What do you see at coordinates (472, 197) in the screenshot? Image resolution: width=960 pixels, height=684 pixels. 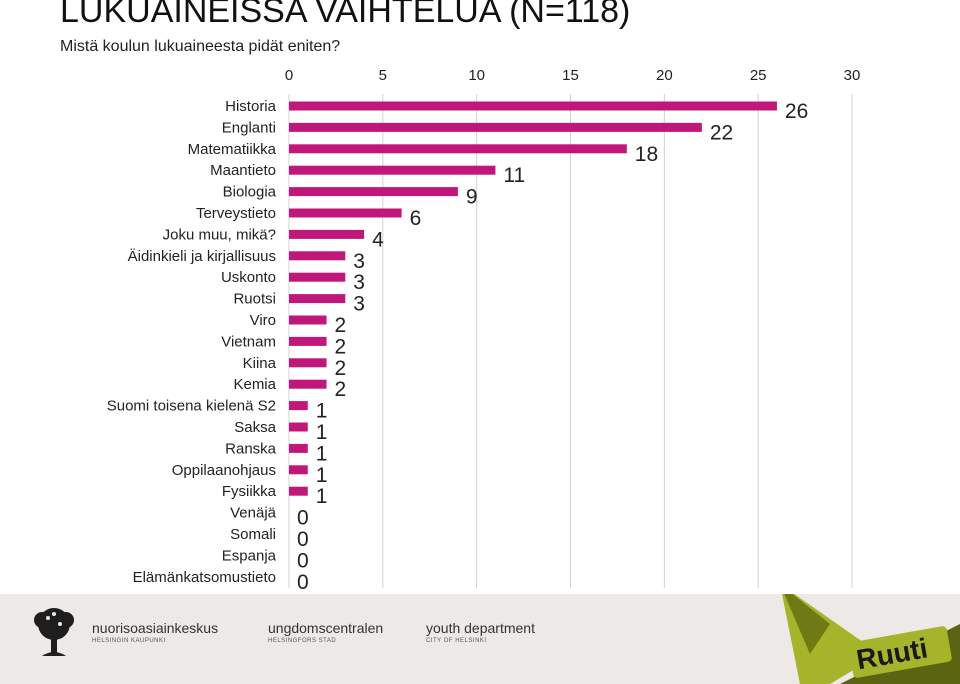 I see `value-label: 9` at bounding box center [472, 197].